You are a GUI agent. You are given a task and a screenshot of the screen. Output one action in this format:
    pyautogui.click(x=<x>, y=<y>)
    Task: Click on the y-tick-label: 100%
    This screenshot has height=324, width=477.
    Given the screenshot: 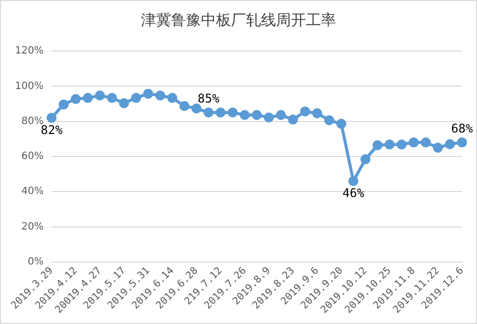 What is the action you would take?
    pyautogui.click(x=29, y=86)
    